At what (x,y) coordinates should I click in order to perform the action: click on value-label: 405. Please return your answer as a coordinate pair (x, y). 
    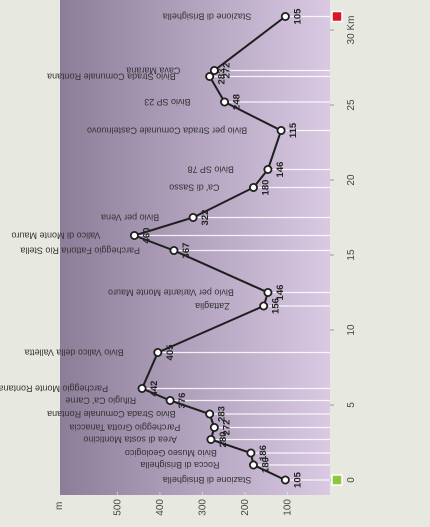
    Looking at the image, I should click on (170, 352).